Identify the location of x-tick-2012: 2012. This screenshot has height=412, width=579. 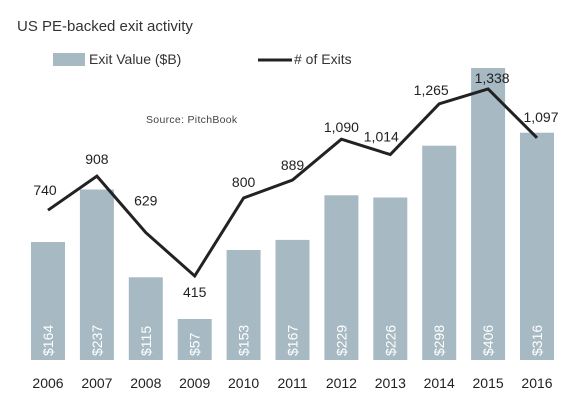
(341, 383).